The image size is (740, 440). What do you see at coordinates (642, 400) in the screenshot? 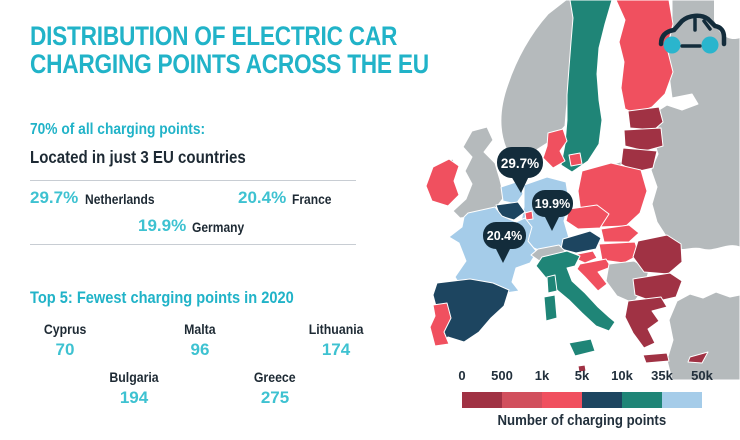
I see `legend-segment-10k-35k` at bounding box center [642, 400].